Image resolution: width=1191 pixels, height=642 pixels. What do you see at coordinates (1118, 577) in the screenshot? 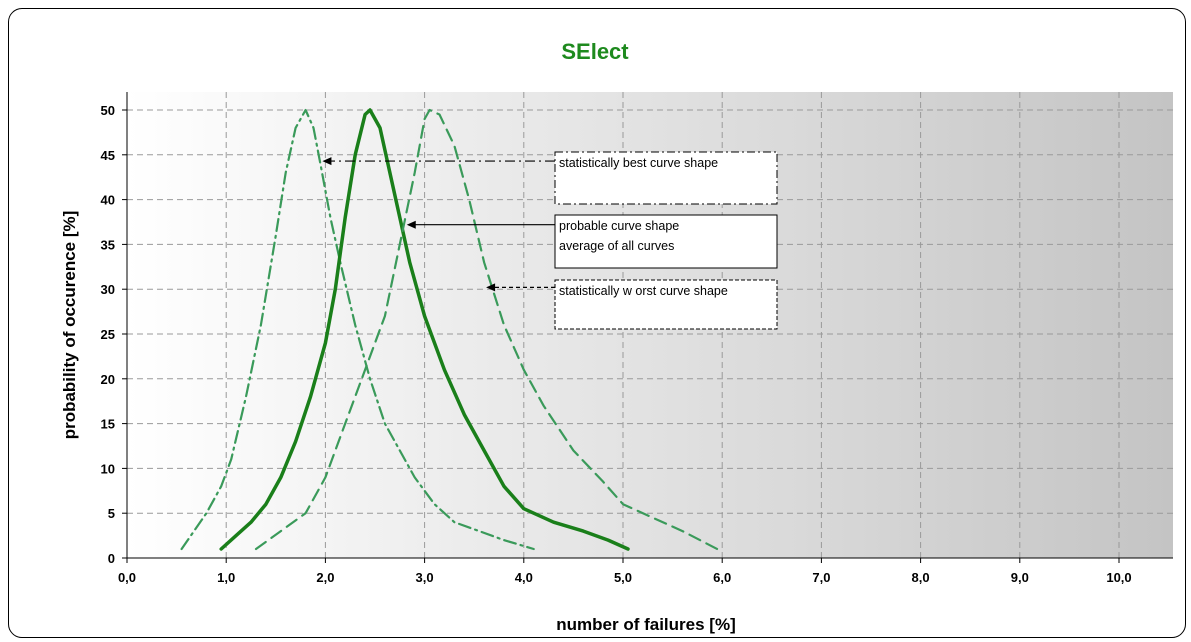
I see `x-tick-label: 10,0` at bounding box center [1118, 577].